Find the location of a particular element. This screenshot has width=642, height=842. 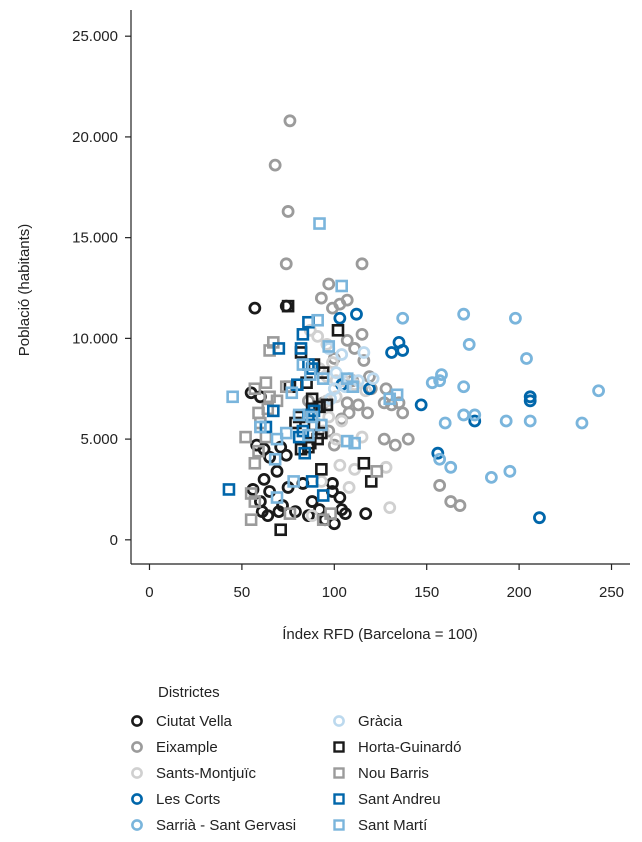

legend-label: Nou Barris is located at coordinates (393, 773).